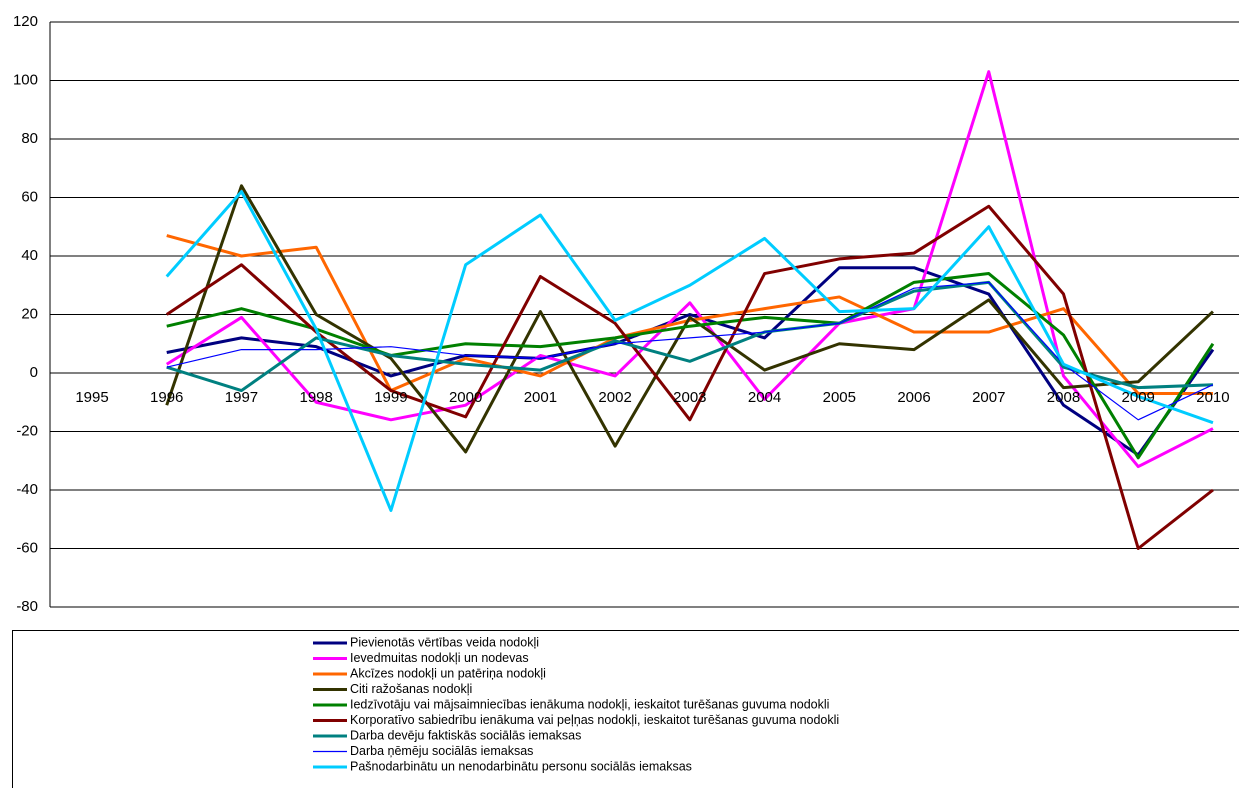  Describe the element at coordinates (25, 79) in the screenshot. I see `y-tick-label: 100` at that location.